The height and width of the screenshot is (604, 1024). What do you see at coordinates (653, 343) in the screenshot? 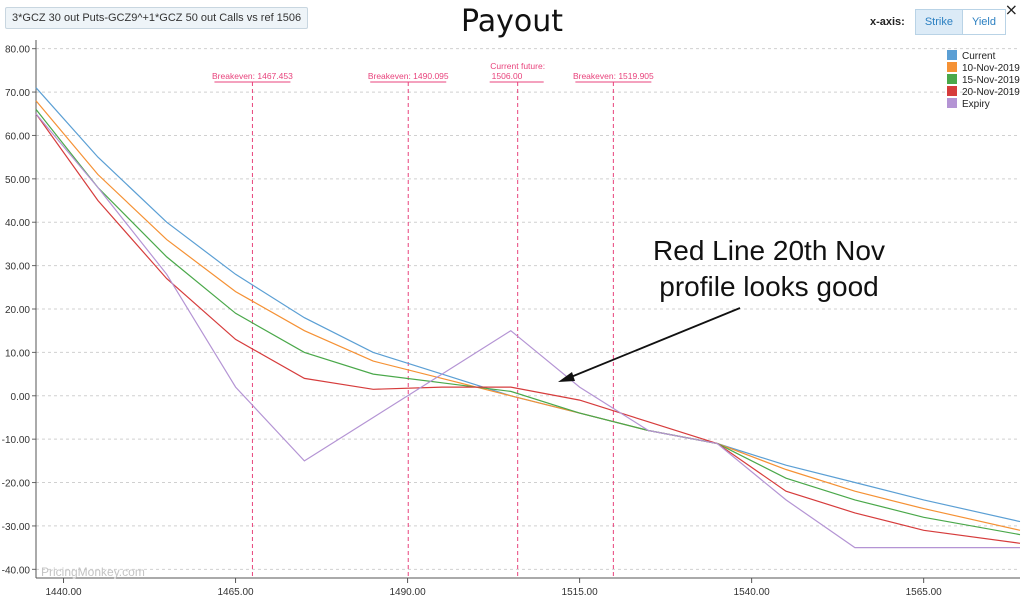
I see `annotation-arrow` at bounding box center [653, 343].